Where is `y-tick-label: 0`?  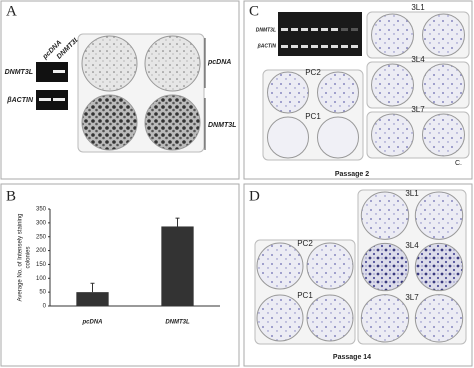 y-tick-label: 0 is located at coordinates (45, 307).